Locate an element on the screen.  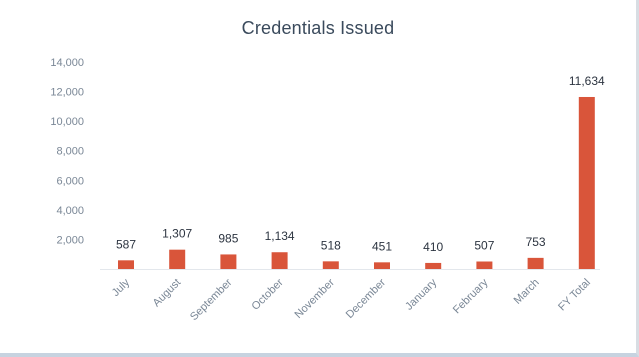
data-label: 451 is located at coordinates (382, 246).